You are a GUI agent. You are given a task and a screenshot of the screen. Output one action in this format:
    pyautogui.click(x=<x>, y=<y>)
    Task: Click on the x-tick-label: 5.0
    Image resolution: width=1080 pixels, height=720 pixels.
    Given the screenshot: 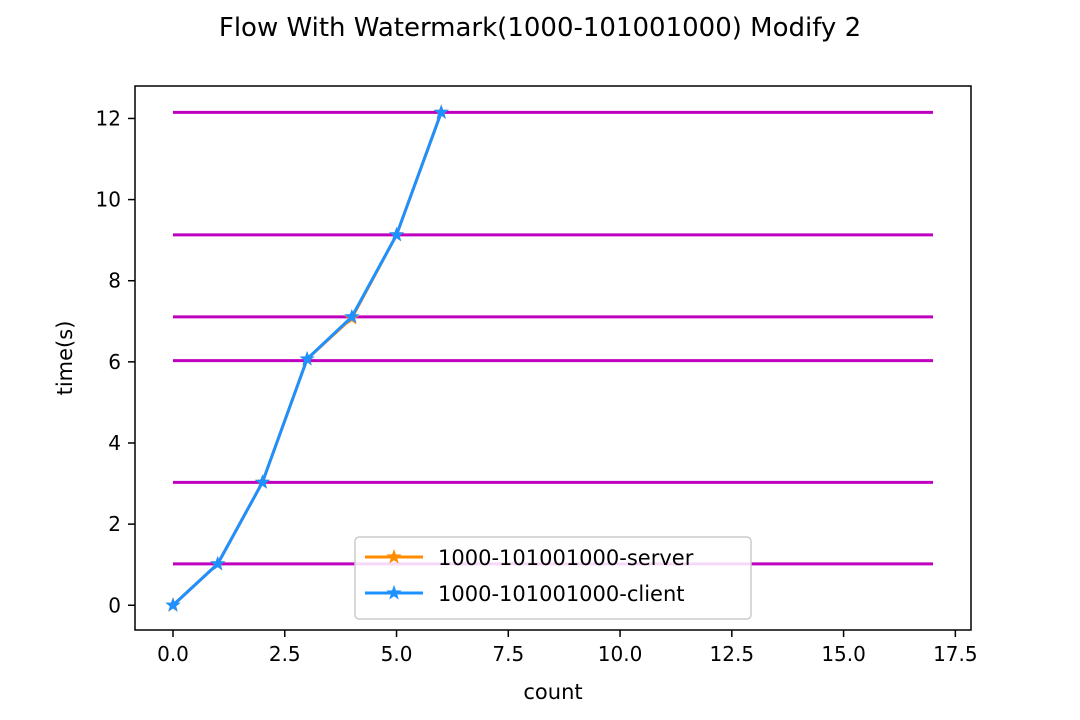 What is the action you would take?
    pyautogui.click(x=397, y=654)
    